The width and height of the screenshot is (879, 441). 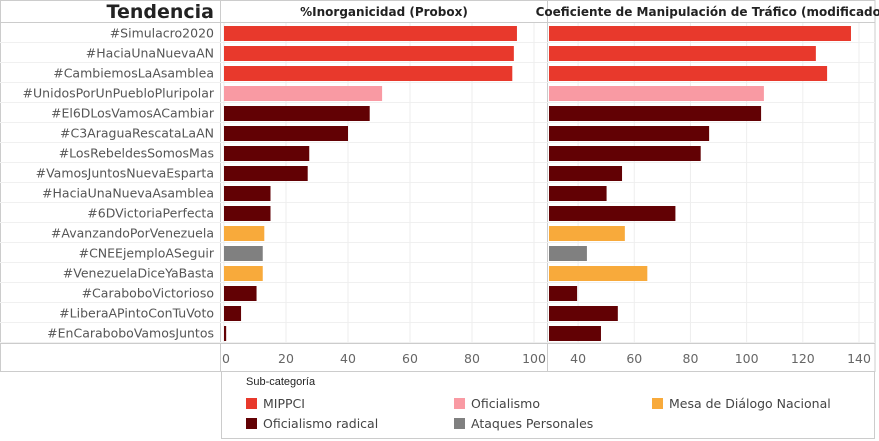 I want to click on category-label: #UnidosPorUnPuebloPluripolar, so click(x=119, y=93).